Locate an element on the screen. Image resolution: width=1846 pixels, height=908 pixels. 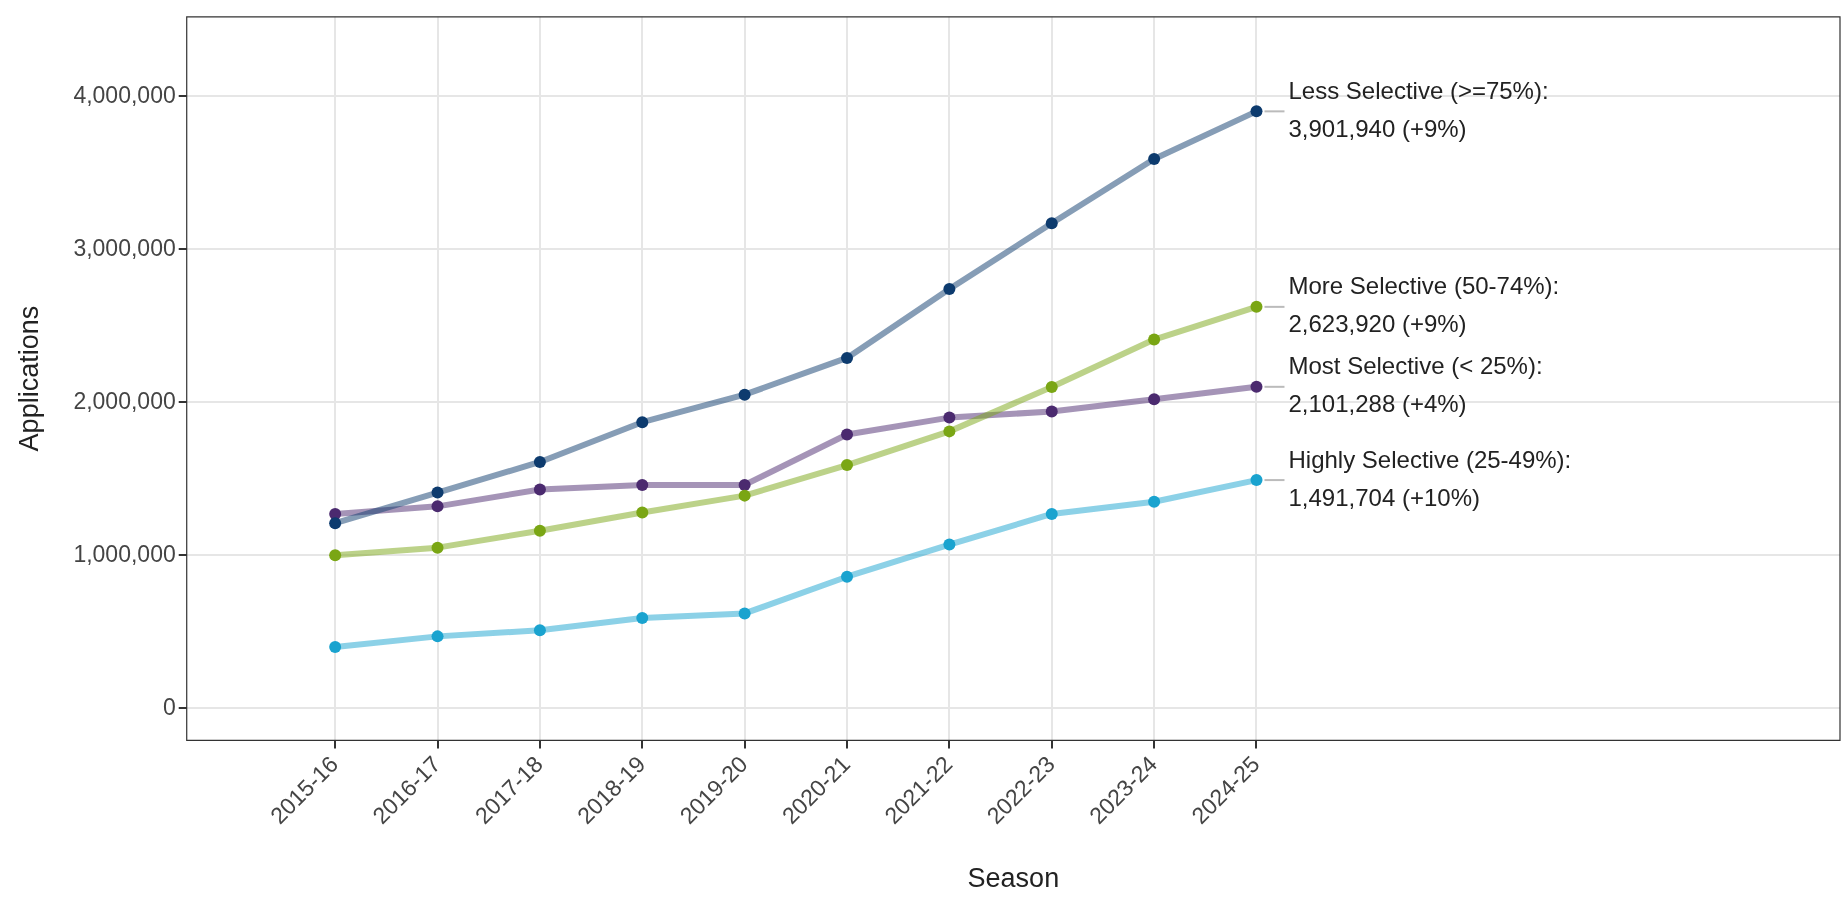
annotation: Highly Selective (25-49%): 1,491,704 (+10%) is located at coordinates (1430, 478).